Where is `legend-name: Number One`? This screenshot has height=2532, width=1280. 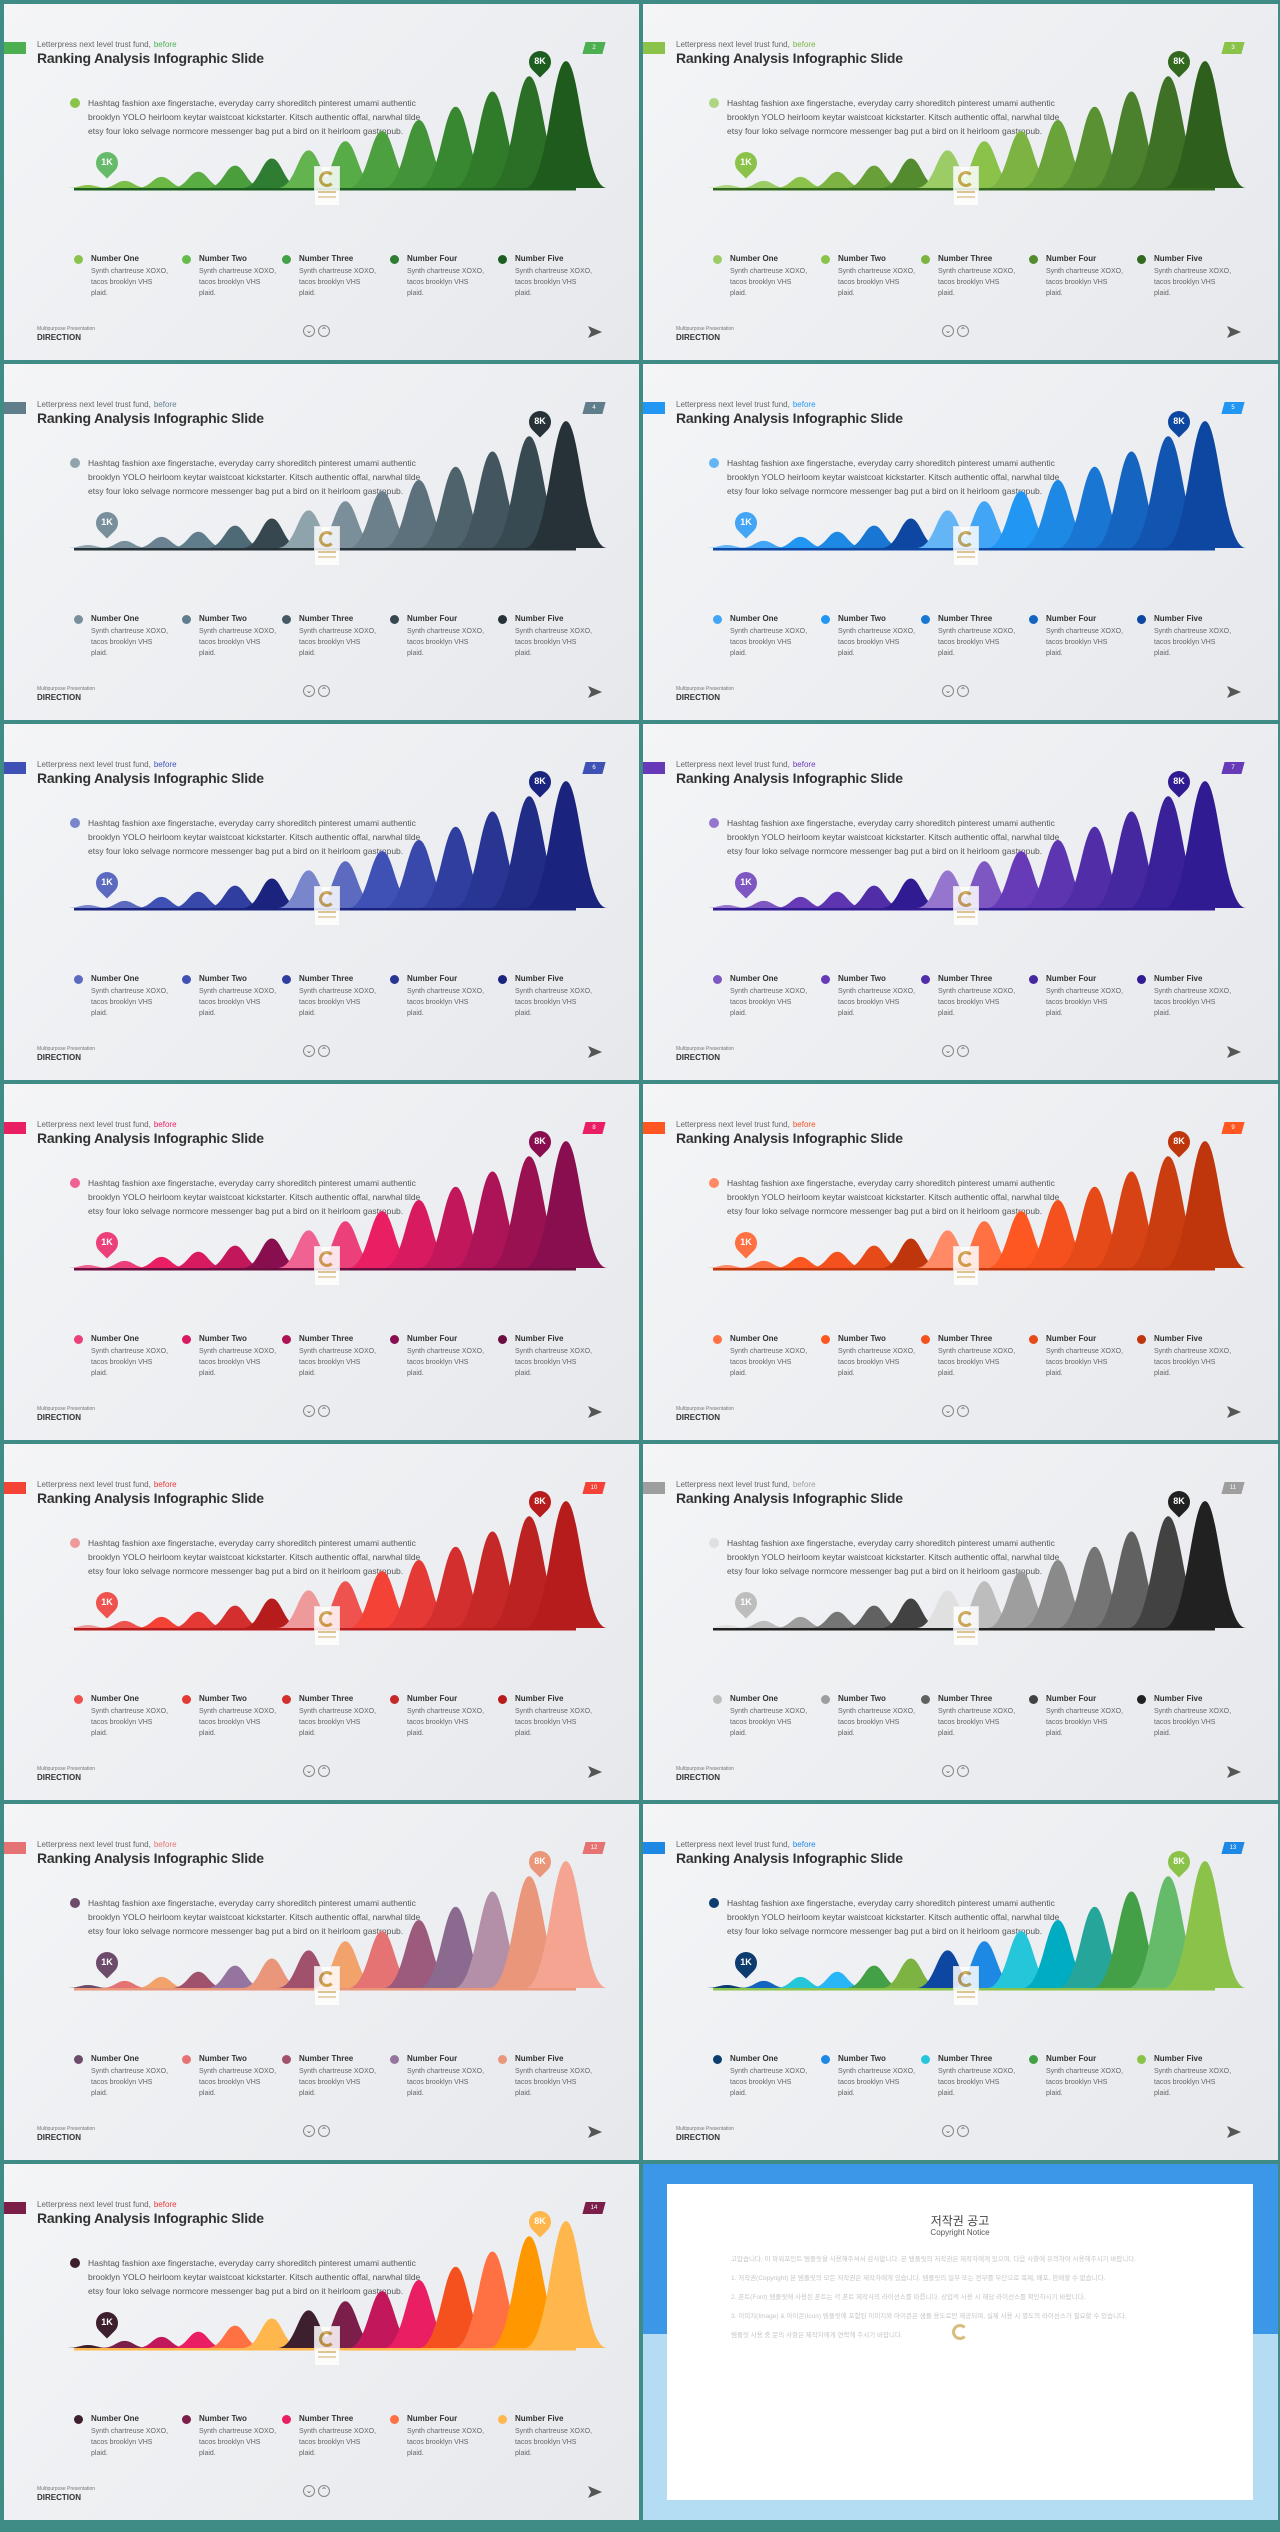
legend-name: Number One is located at coordinates (115, 618).